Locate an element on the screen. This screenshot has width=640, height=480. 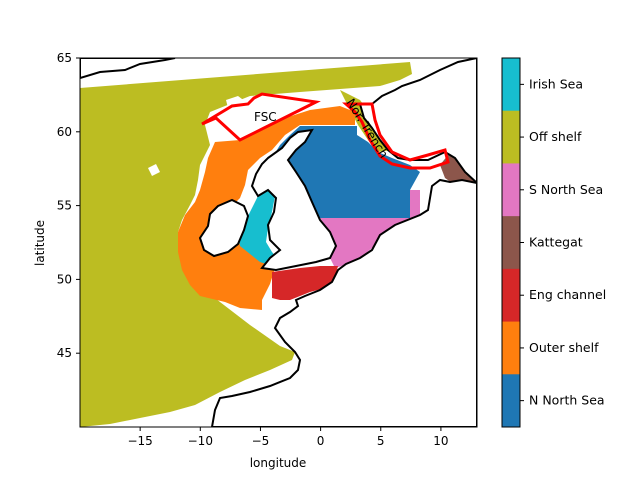
y-tick-label: 60 is located at coordinates (64, 132).